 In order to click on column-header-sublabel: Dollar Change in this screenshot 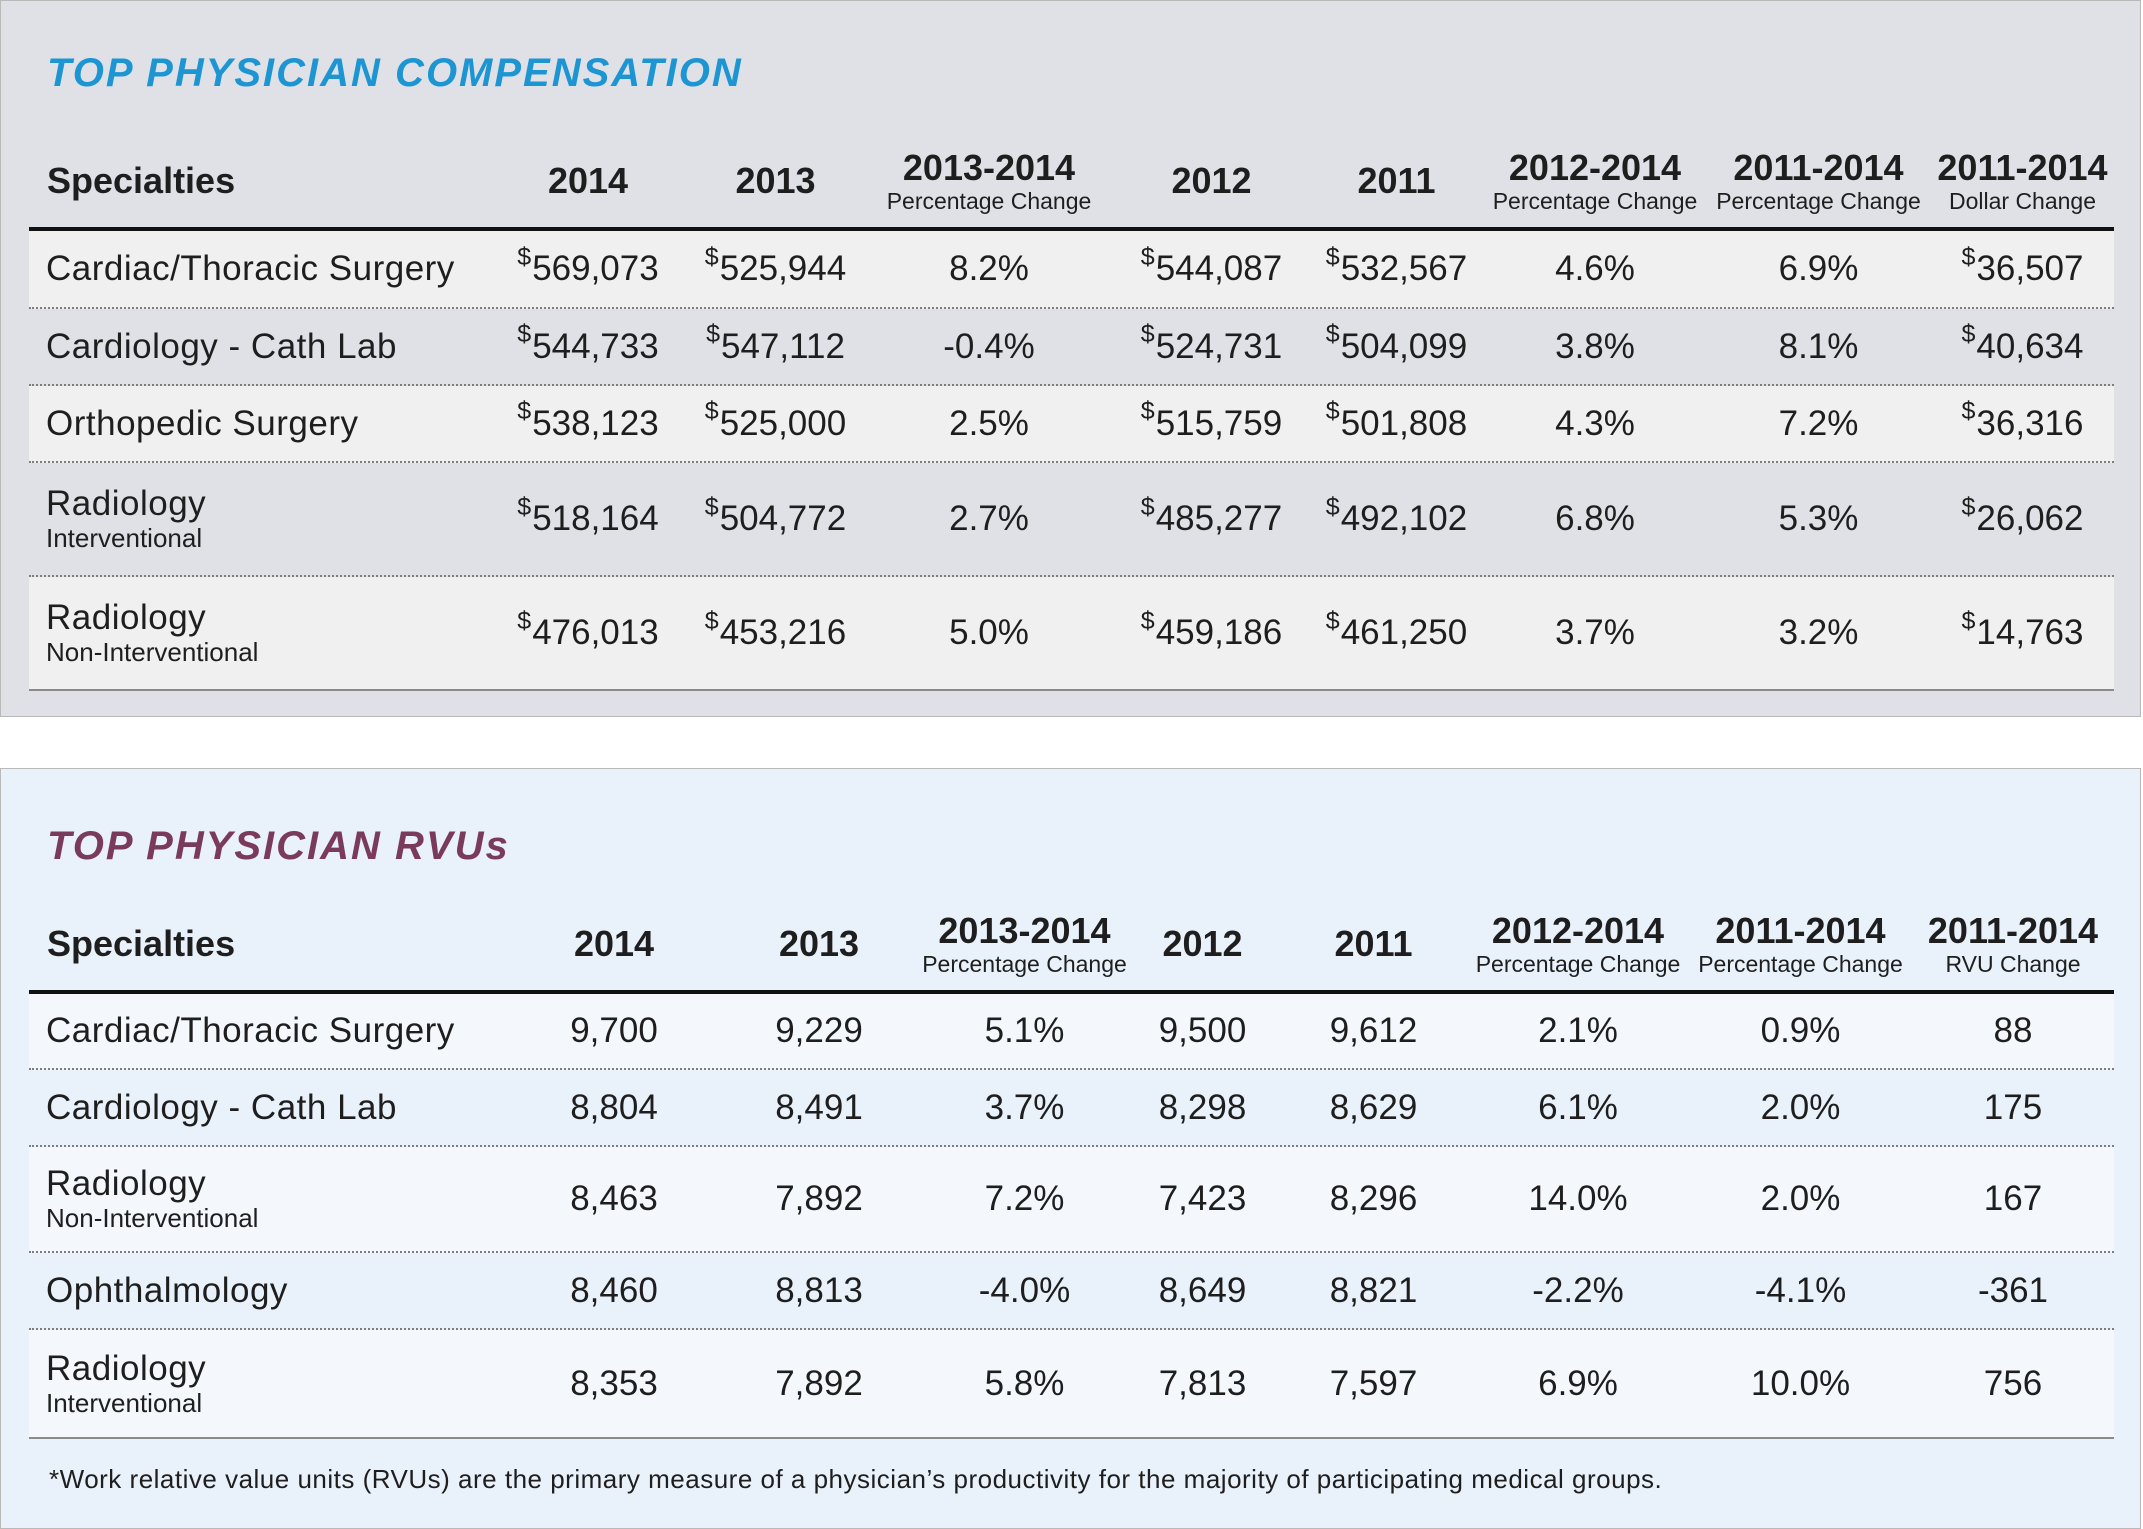, I will do `click(2022, 200)`.